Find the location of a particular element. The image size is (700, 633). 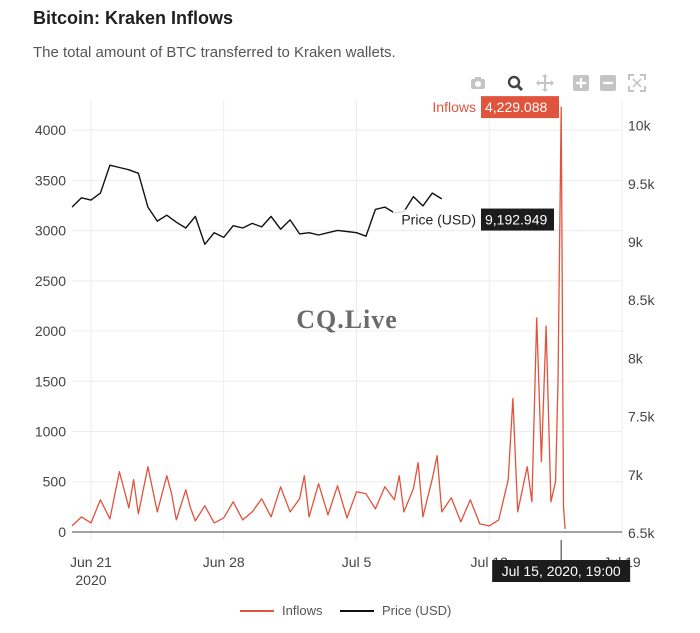

chart-title: Bitcoin: Kraken Inflows is located at coordinates (133, 18).